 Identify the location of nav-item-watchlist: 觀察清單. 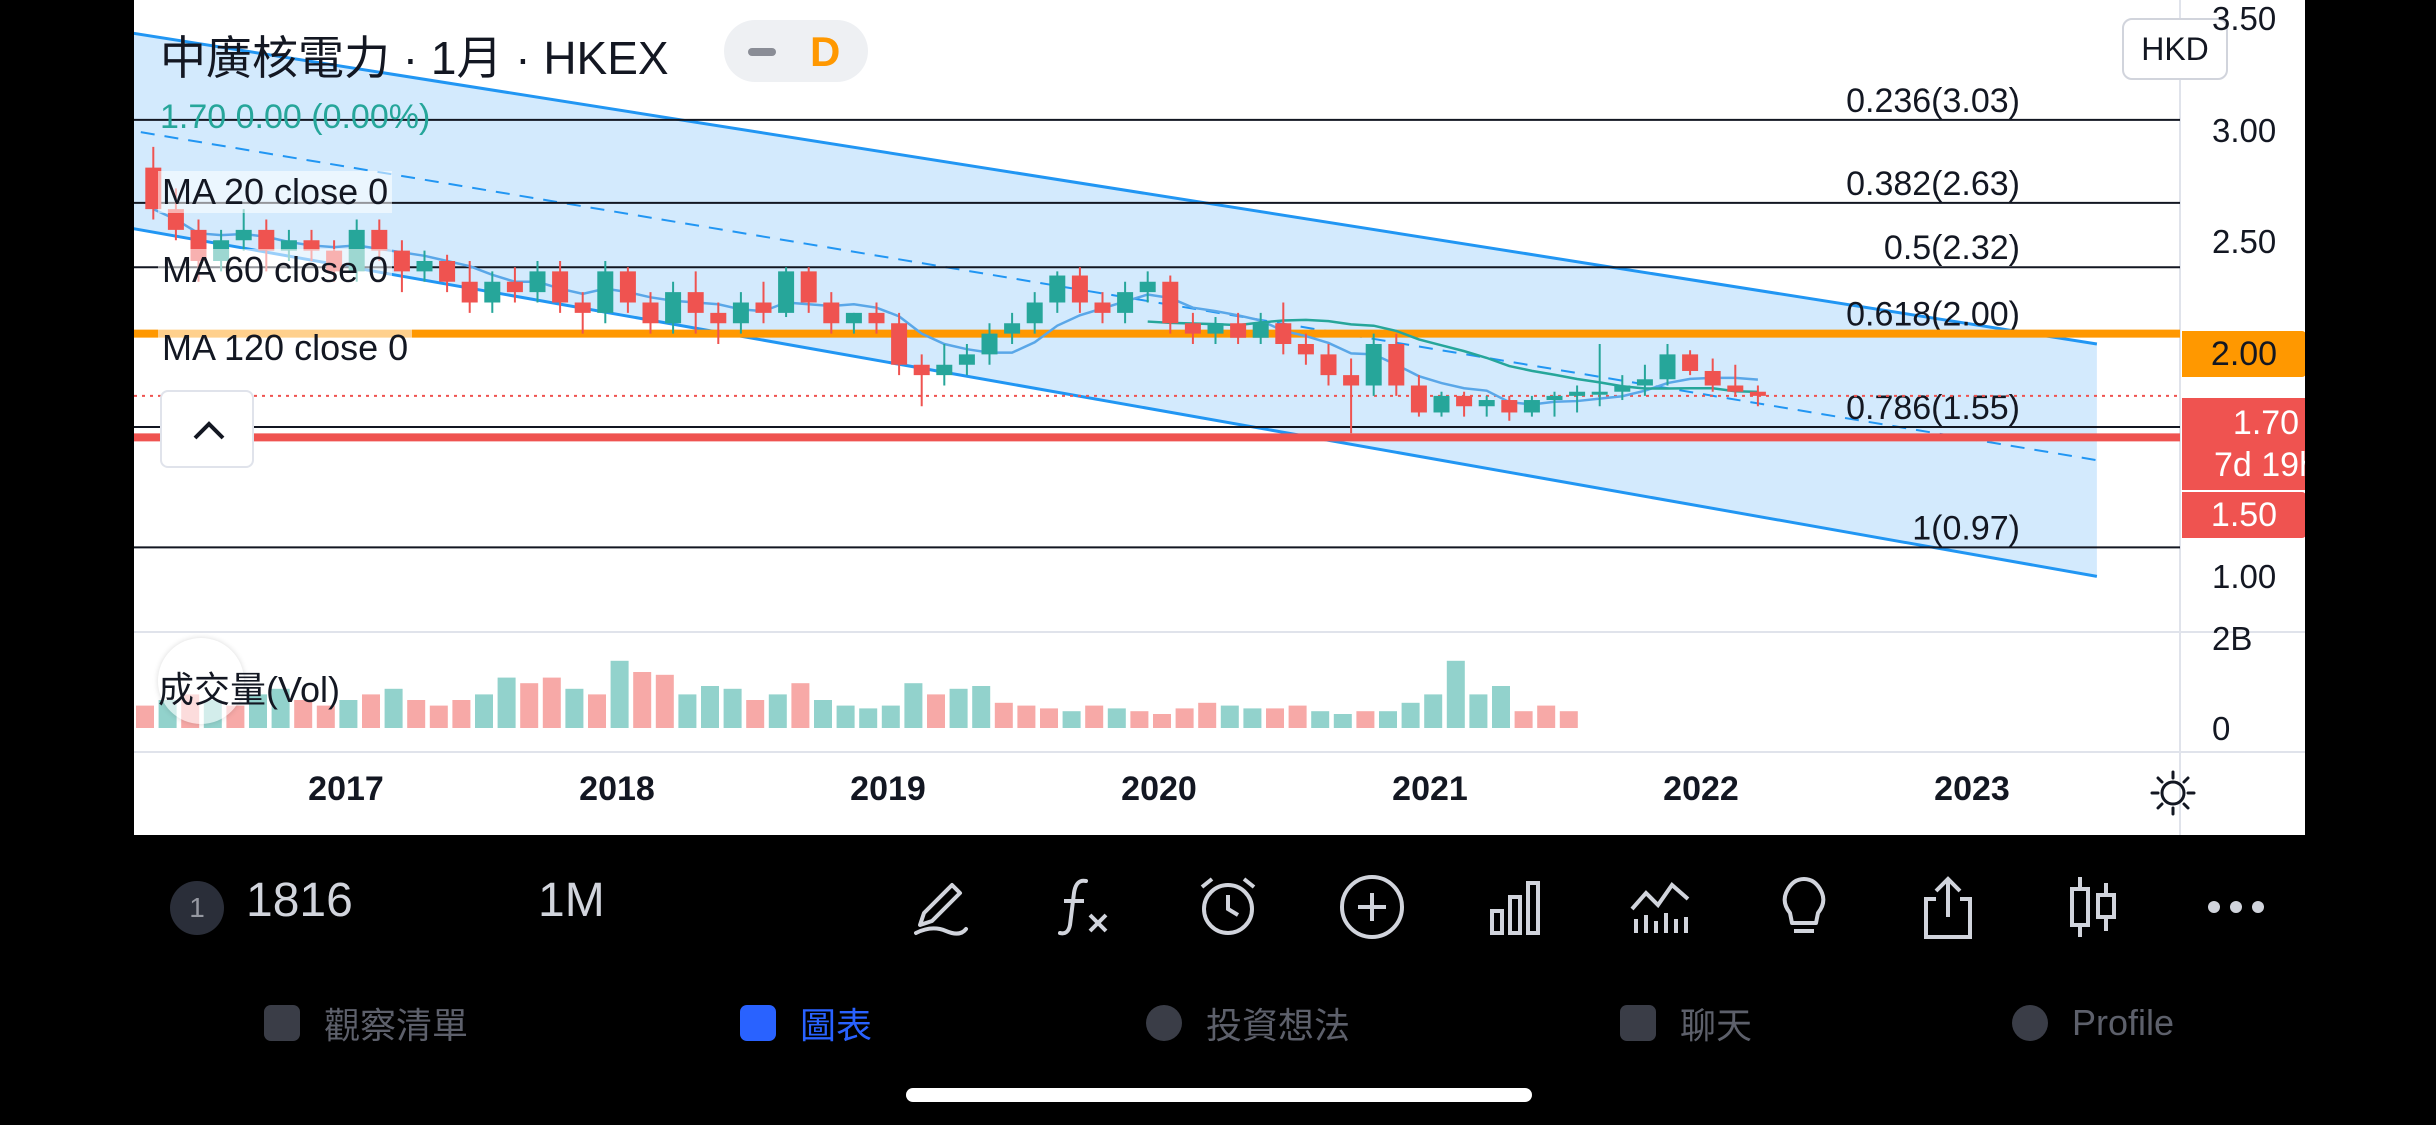
(366, 1023).